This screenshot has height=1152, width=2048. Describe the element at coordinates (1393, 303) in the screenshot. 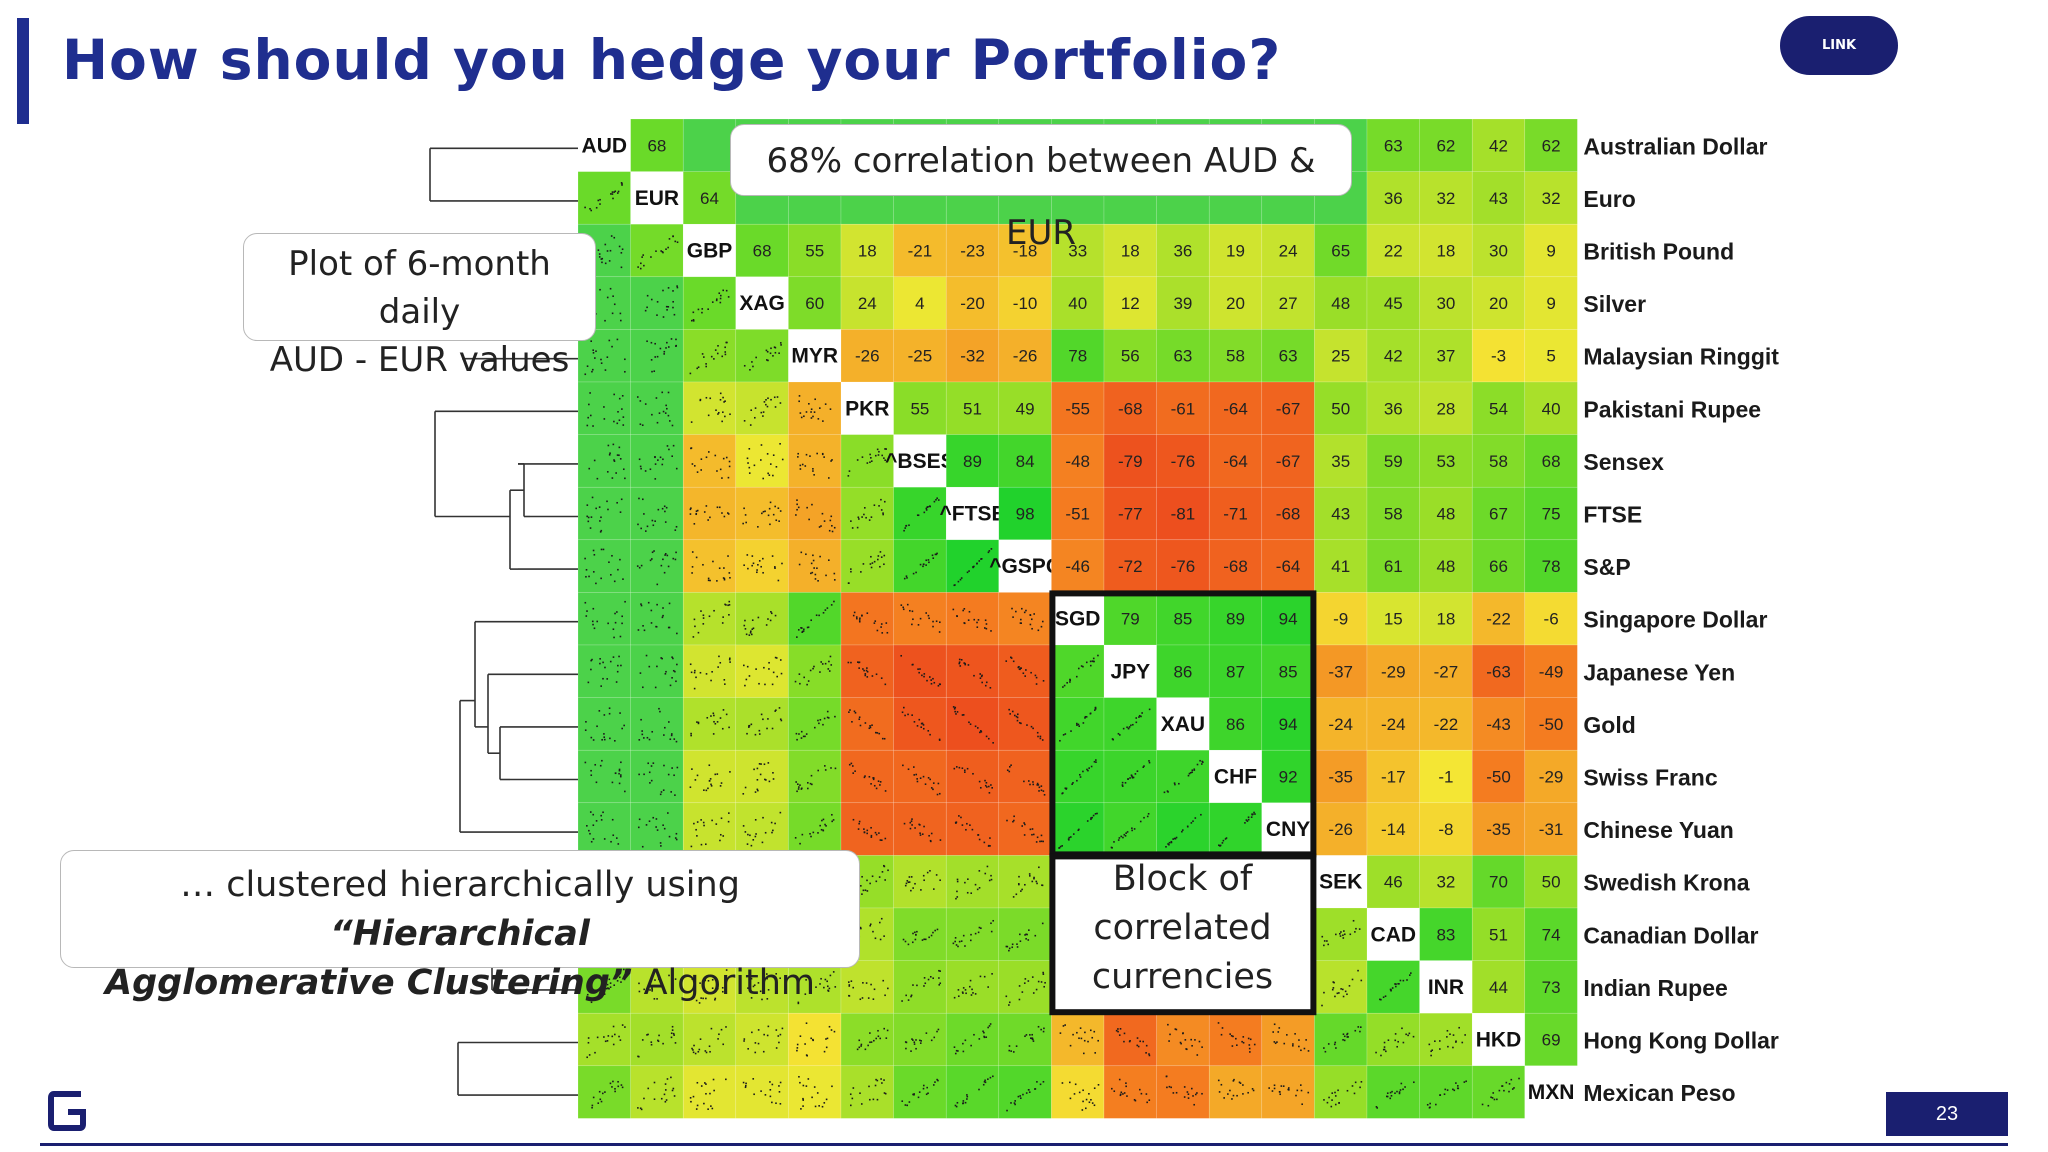

I see `correlation-value: 45` at that location.